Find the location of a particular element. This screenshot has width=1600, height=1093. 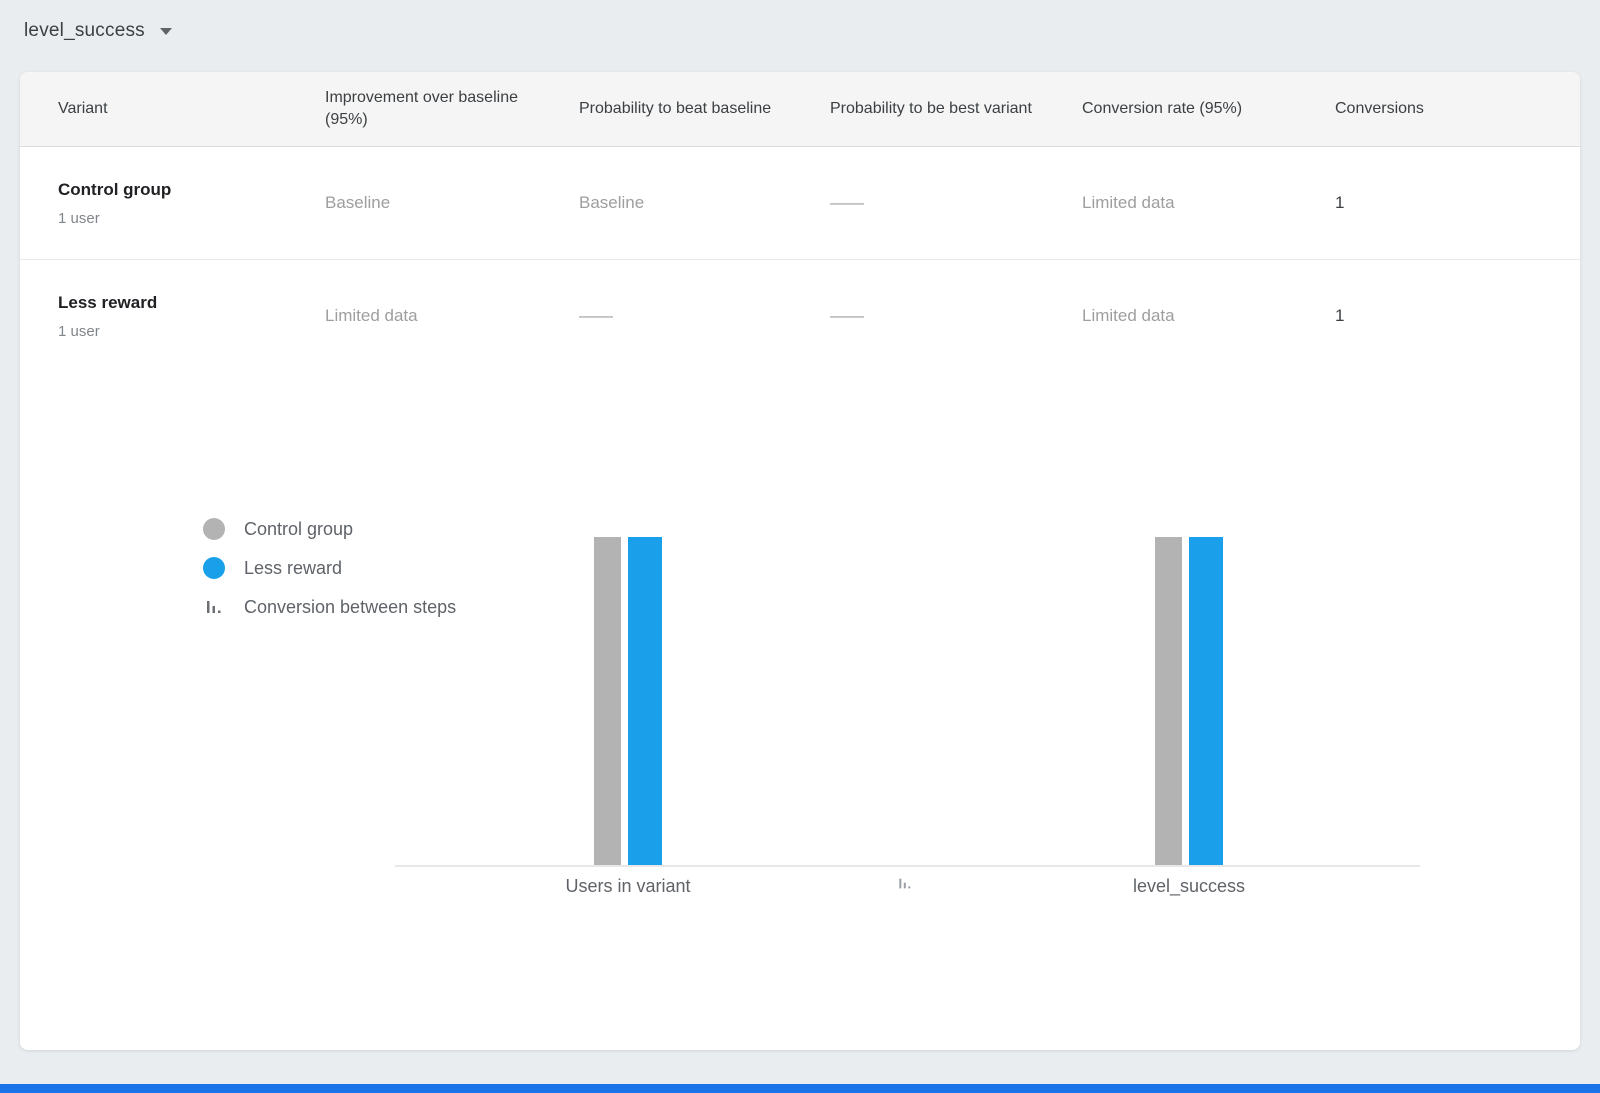

metric-selector-label: level_success is located at coordinates (84, 30).